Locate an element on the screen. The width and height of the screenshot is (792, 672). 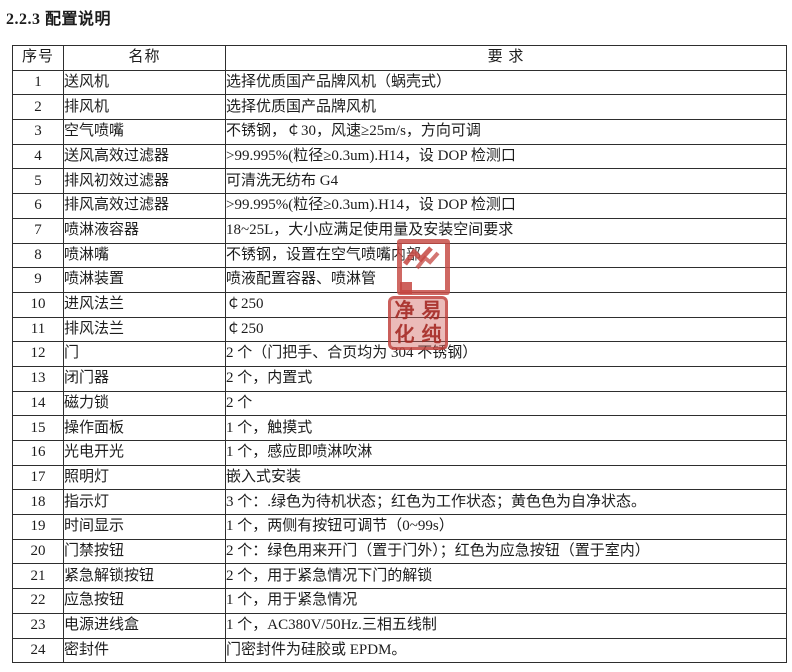
item-requirement: 2 个，用于紧急情况下门的解锁 is located at coordinates (506, 576).